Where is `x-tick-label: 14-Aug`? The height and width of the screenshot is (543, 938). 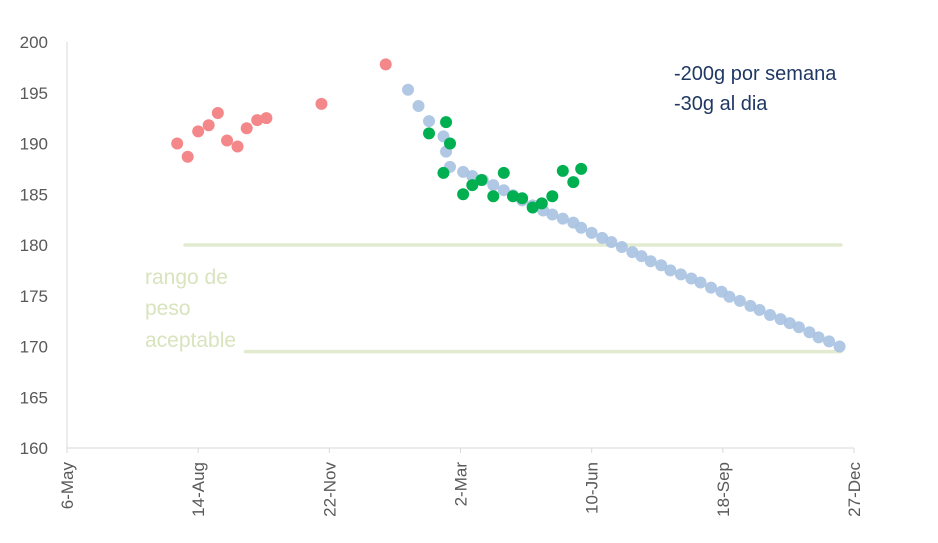
x-tick-label: 14-Aug is located at coordinates (198, 489).